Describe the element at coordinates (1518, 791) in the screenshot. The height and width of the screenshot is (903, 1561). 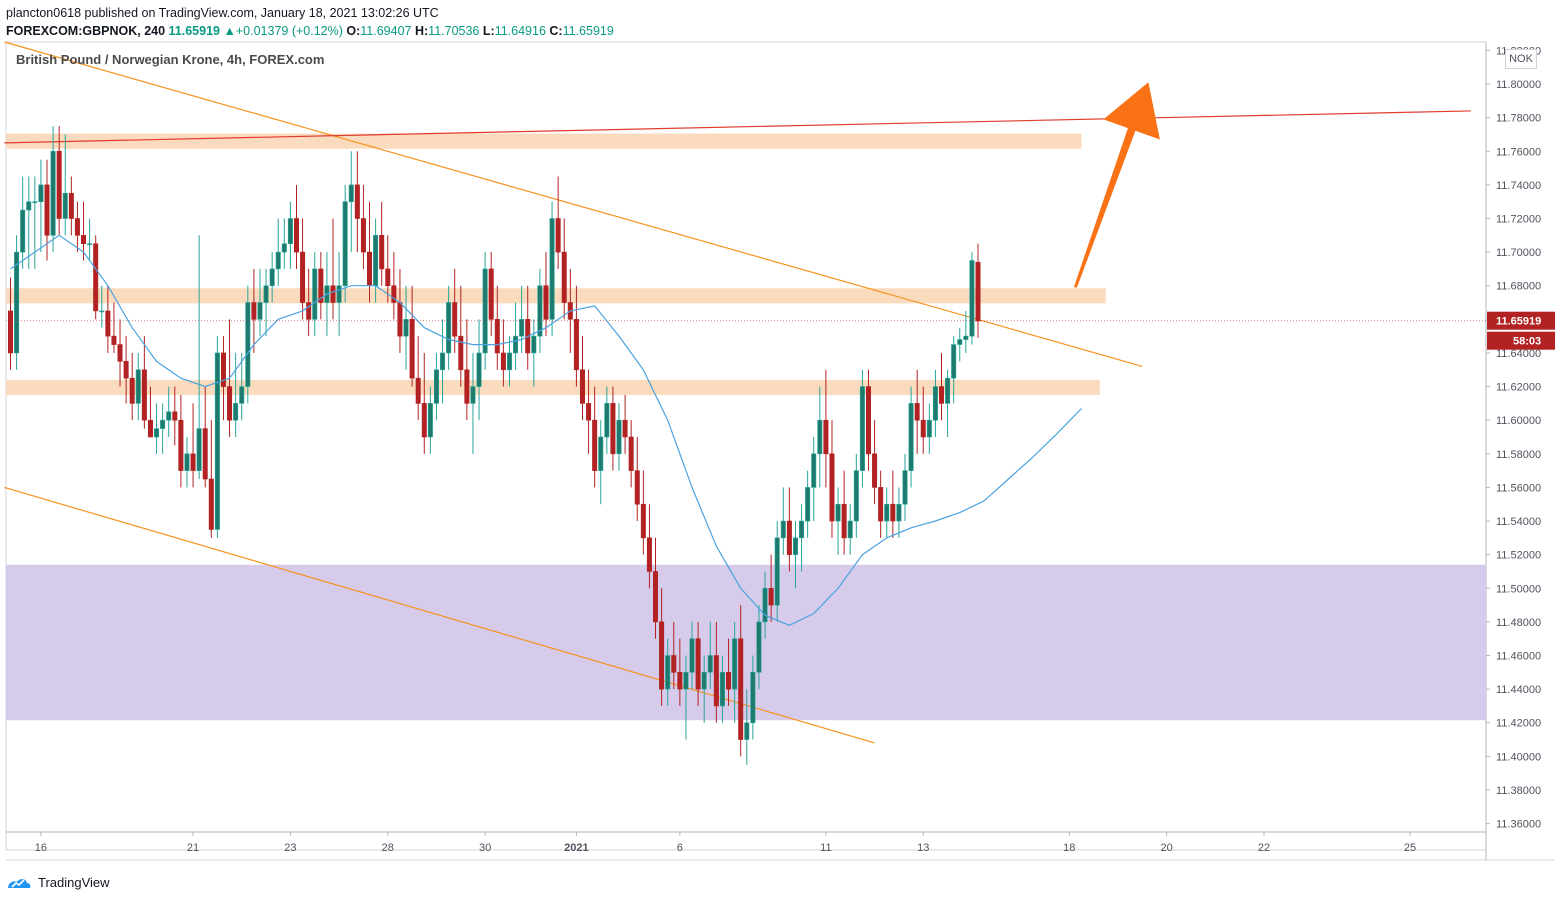
I see `price-tick-label: 11.38000` at that location.